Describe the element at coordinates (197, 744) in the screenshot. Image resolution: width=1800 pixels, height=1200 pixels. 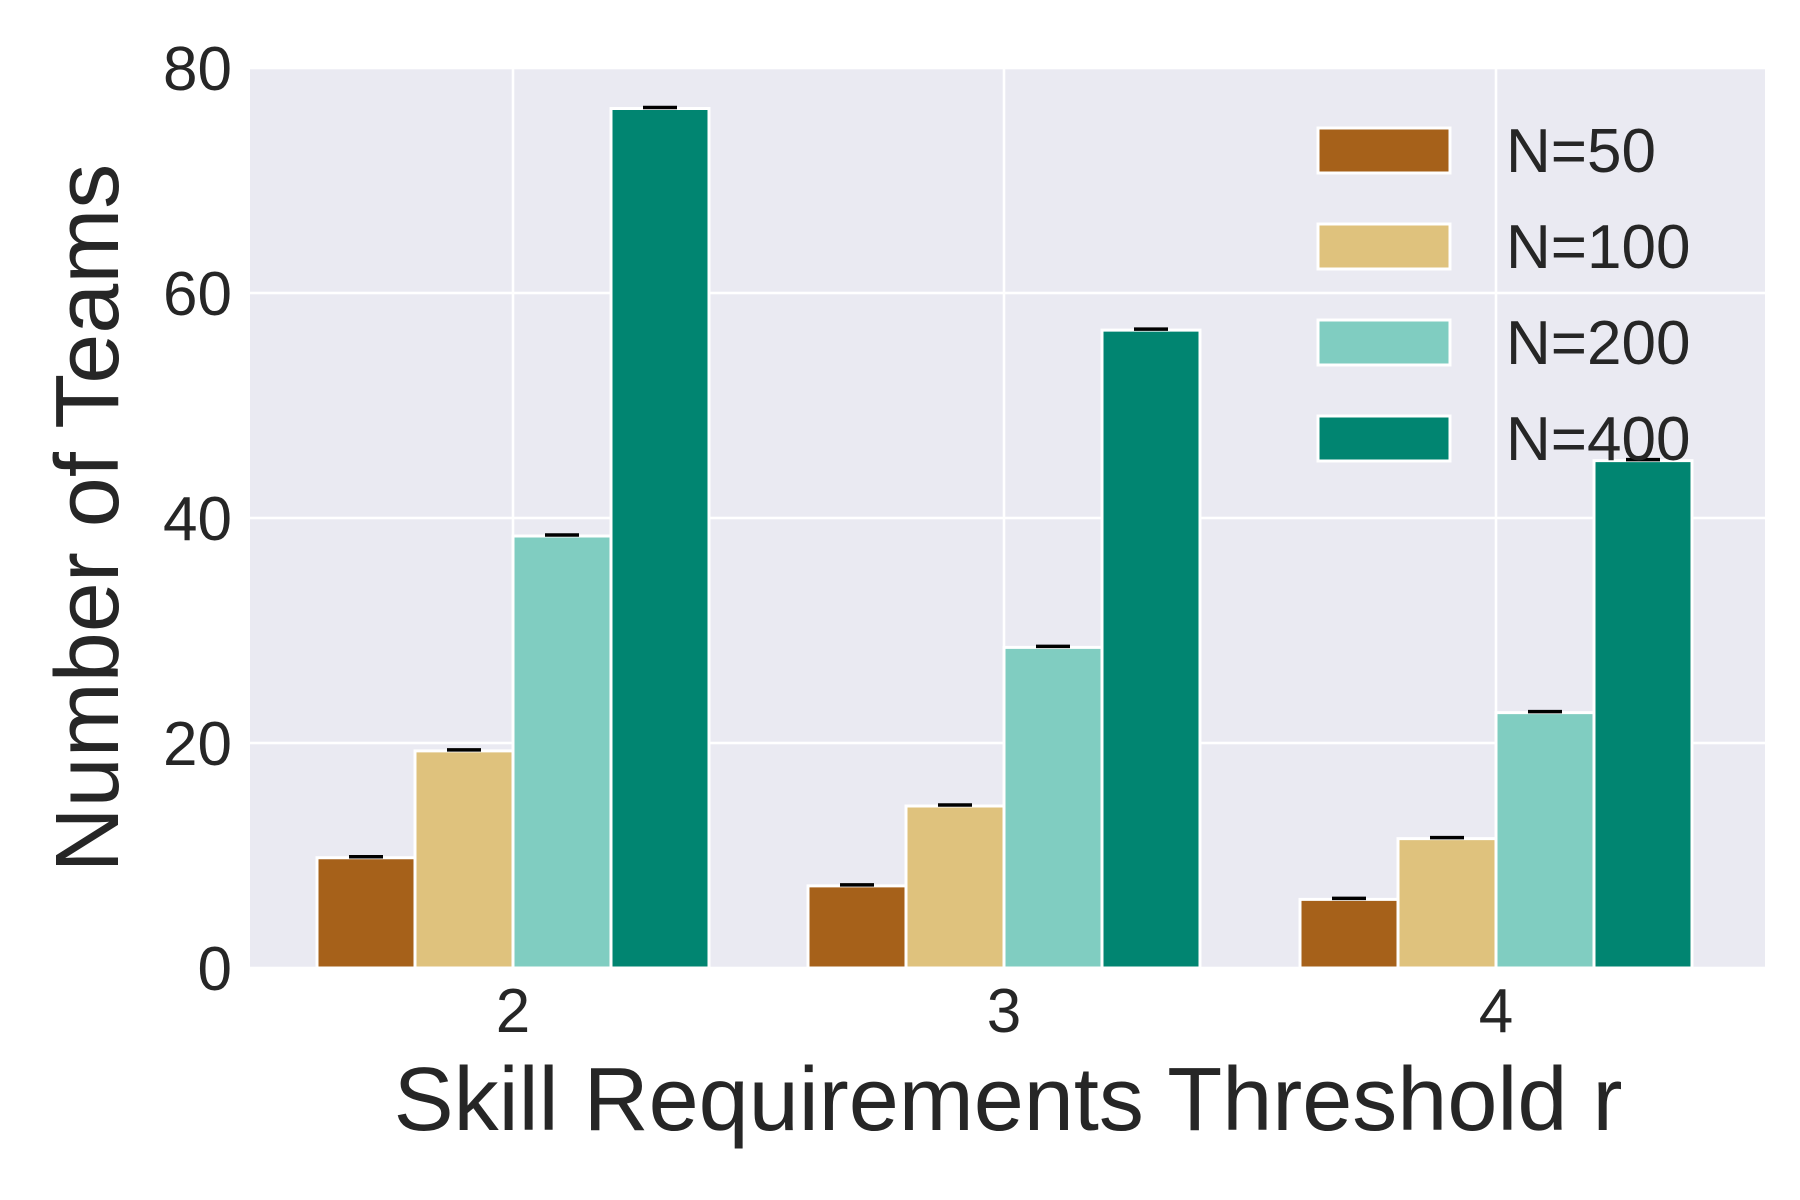
I see `y-tick-label: 20` at that location.